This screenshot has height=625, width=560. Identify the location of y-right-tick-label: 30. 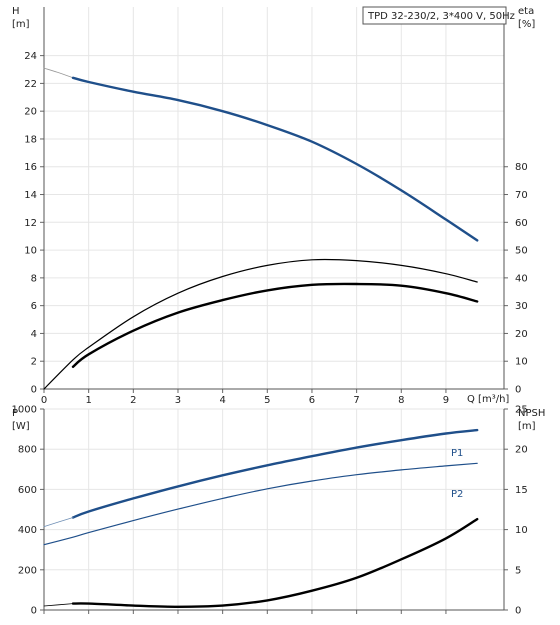
(521, 306).